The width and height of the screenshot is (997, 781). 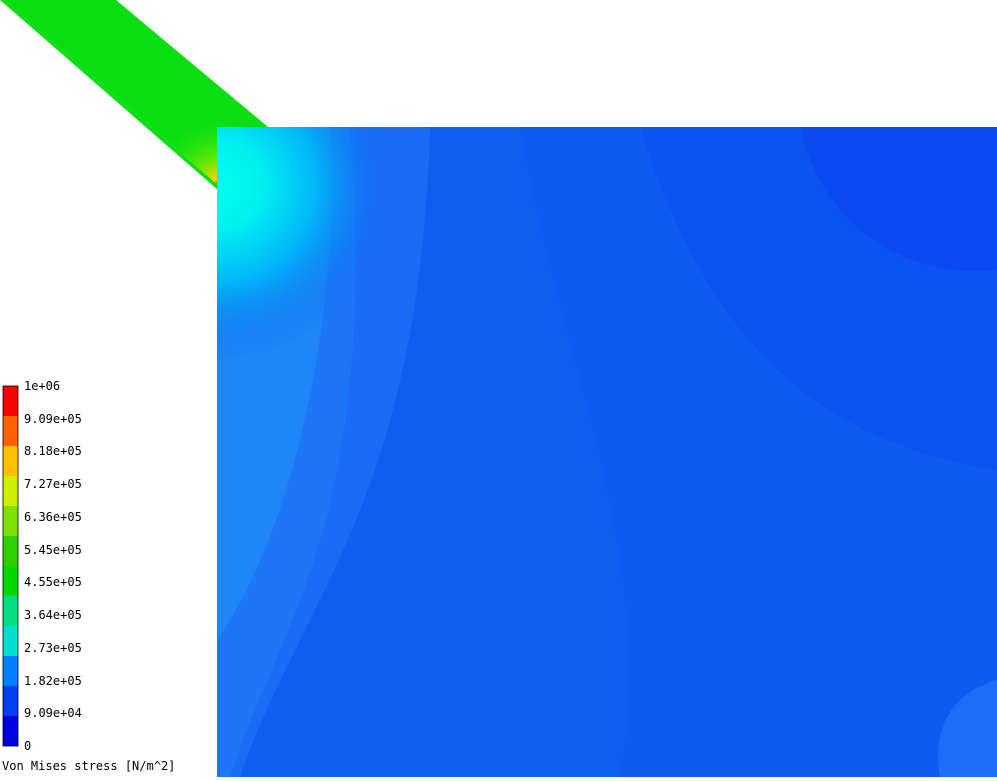 I want to click on colorbar, so click(x=10, y=566).